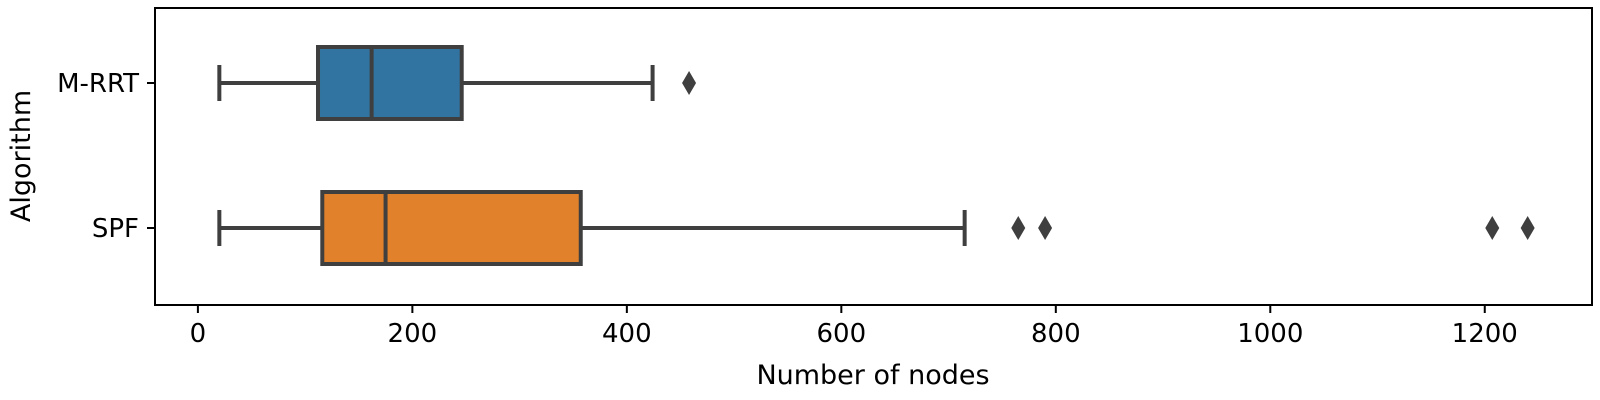 The height and width of the screenshot is (400, 1600). I want to click on x-axis-label: Number of nodes, so click(872, 375).